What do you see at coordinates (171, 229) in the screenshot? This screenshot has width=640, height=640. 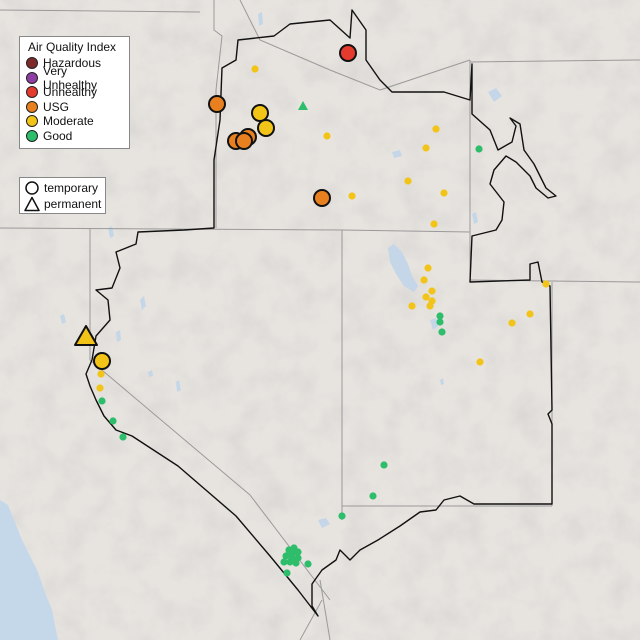 I see `oregon-nevada-border` at bounding box center [171, 229].